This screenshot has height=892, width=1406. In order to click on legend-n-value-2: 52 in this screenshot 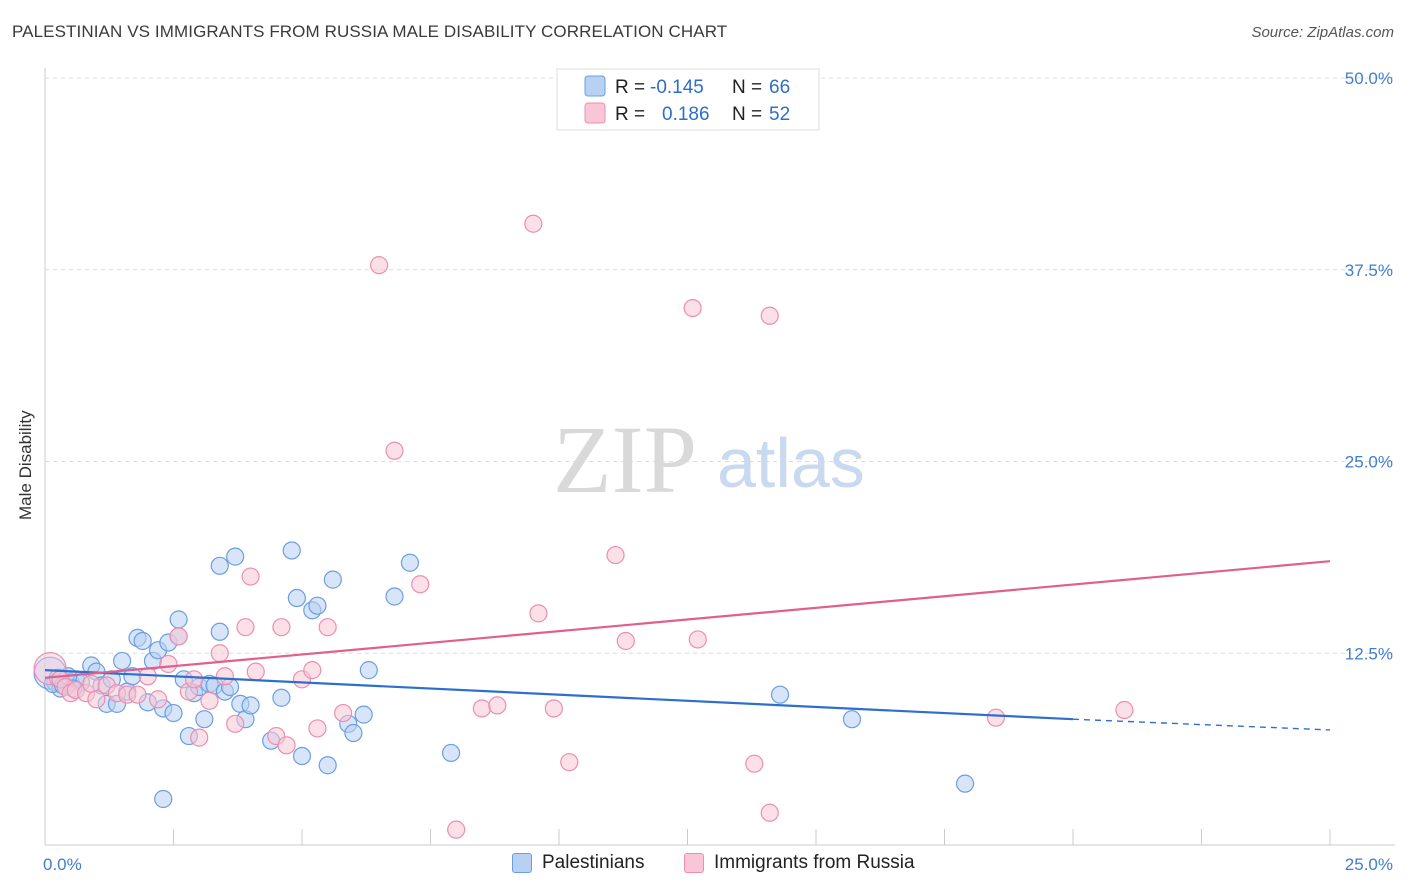, I will do `click(779, 114)`.